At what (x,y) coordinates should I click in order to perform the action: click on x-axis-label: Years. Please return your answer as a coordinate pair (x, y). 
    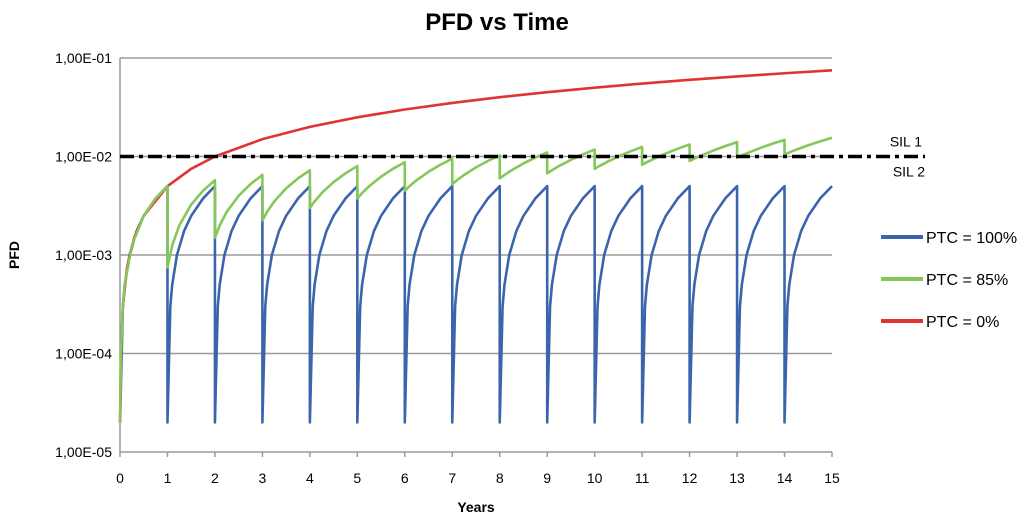
    Looking at the image, I should click on (476, 507).